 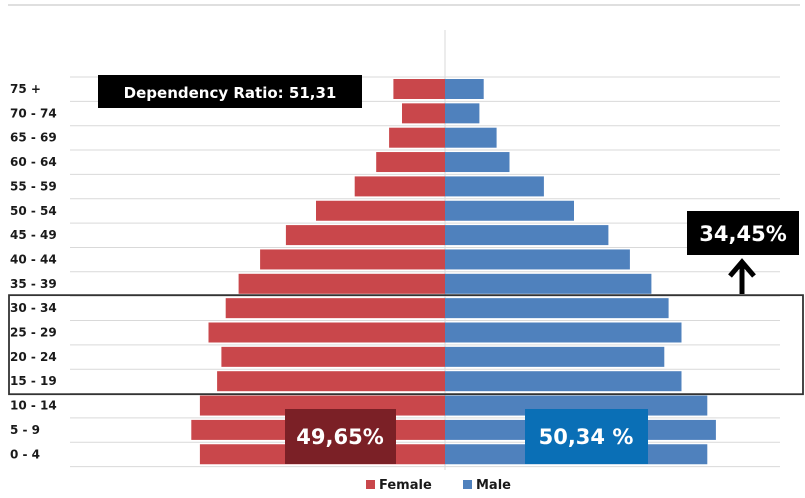 I want to click on tick-label: 10 - 14, so click(x=33, y=406).